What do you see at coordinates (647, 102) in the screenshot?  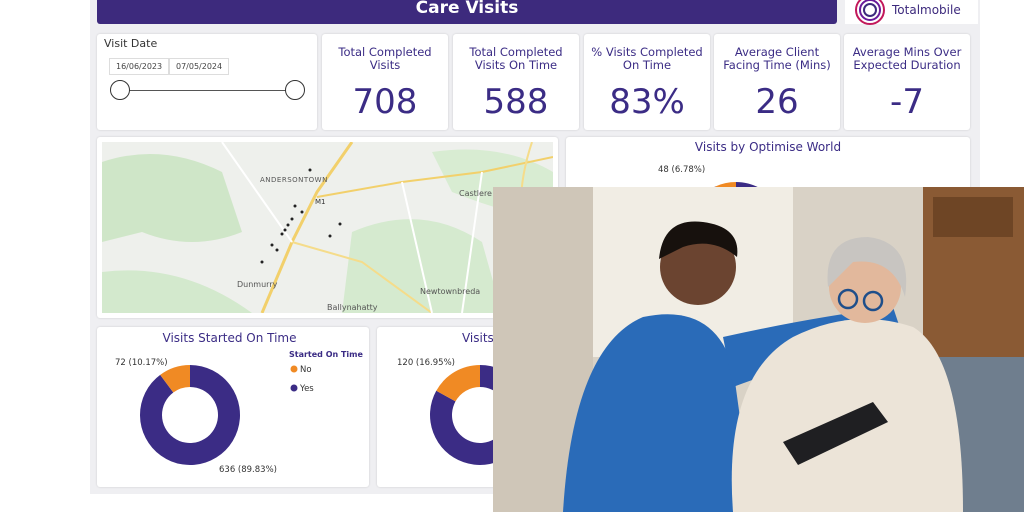 I see `kpi-value: 83%` at bounding box center [647, 102].